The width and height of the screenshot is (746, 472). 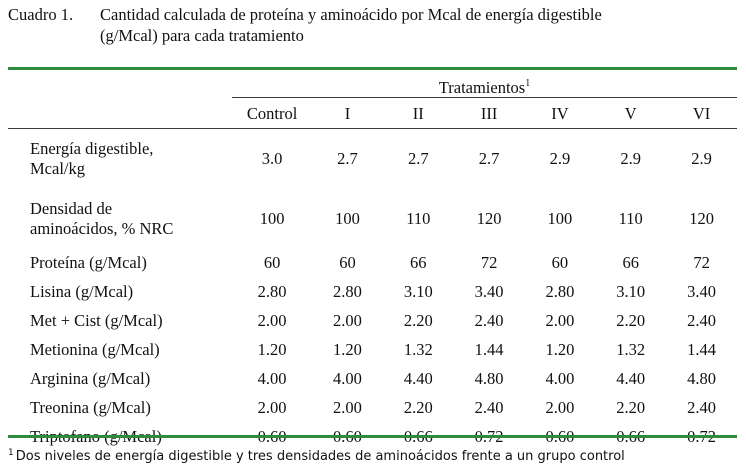 What do you see at coordinates (120, 113) in the screenshot?
I see `column-header-blank` at bounding box center [120, 113].